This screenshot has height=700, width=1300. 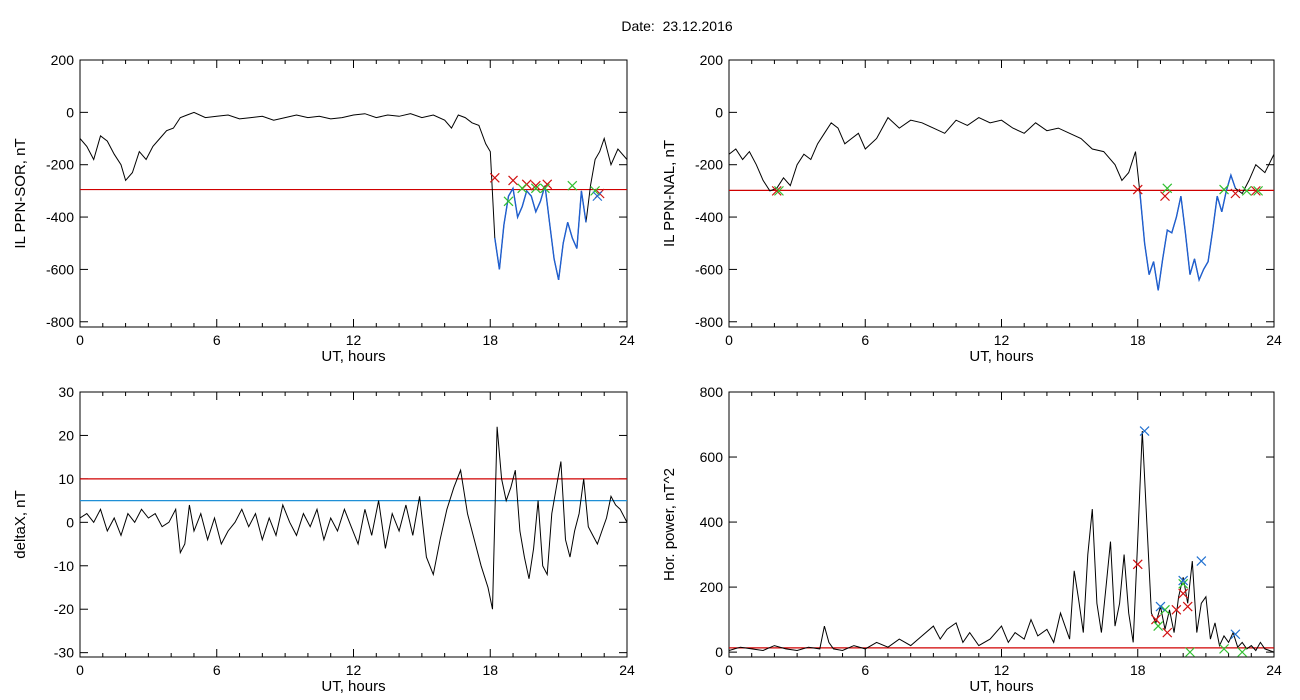 I want to click on y-tick-label: 400, so click(x=712, y=522).